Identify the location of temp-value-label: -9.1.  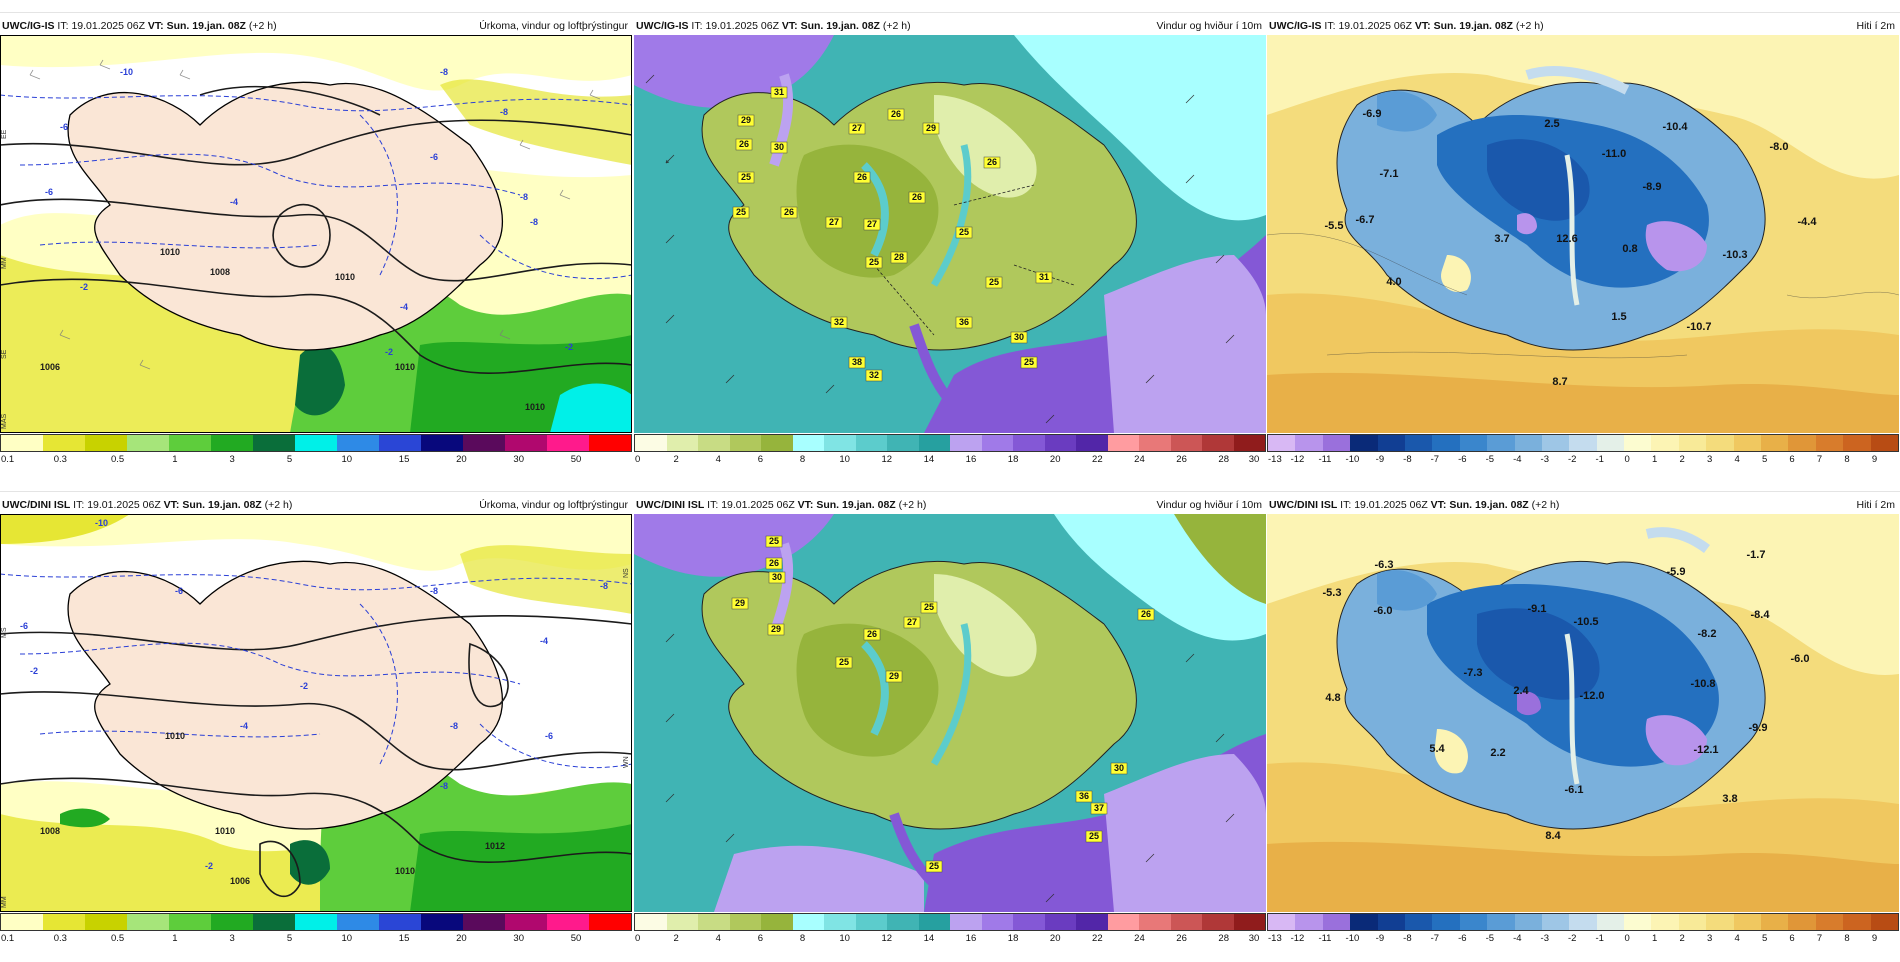
(1537, 609).